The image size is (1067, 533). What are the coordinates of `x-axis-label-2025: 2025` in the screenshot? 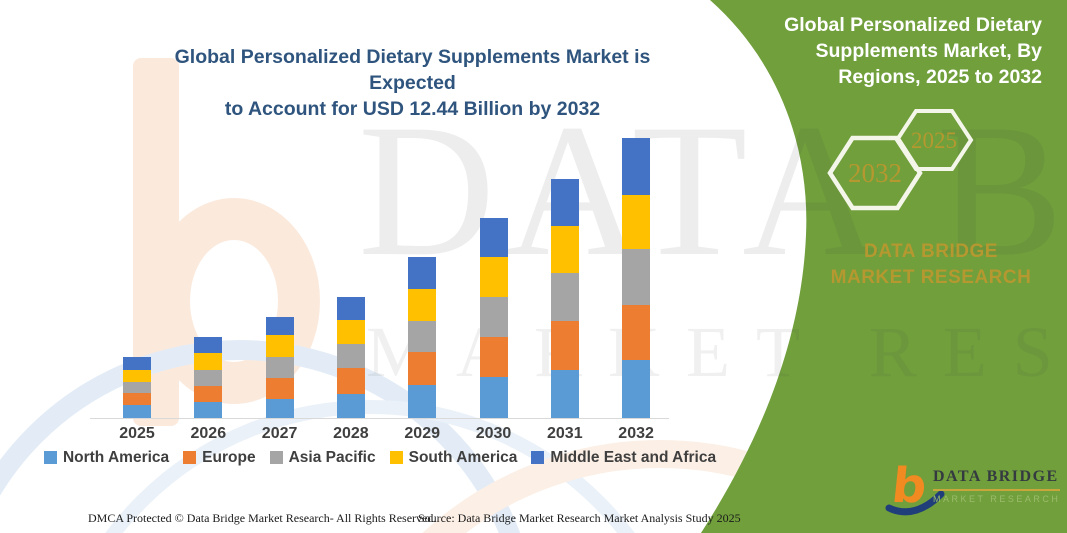 It's located at (137, 433).